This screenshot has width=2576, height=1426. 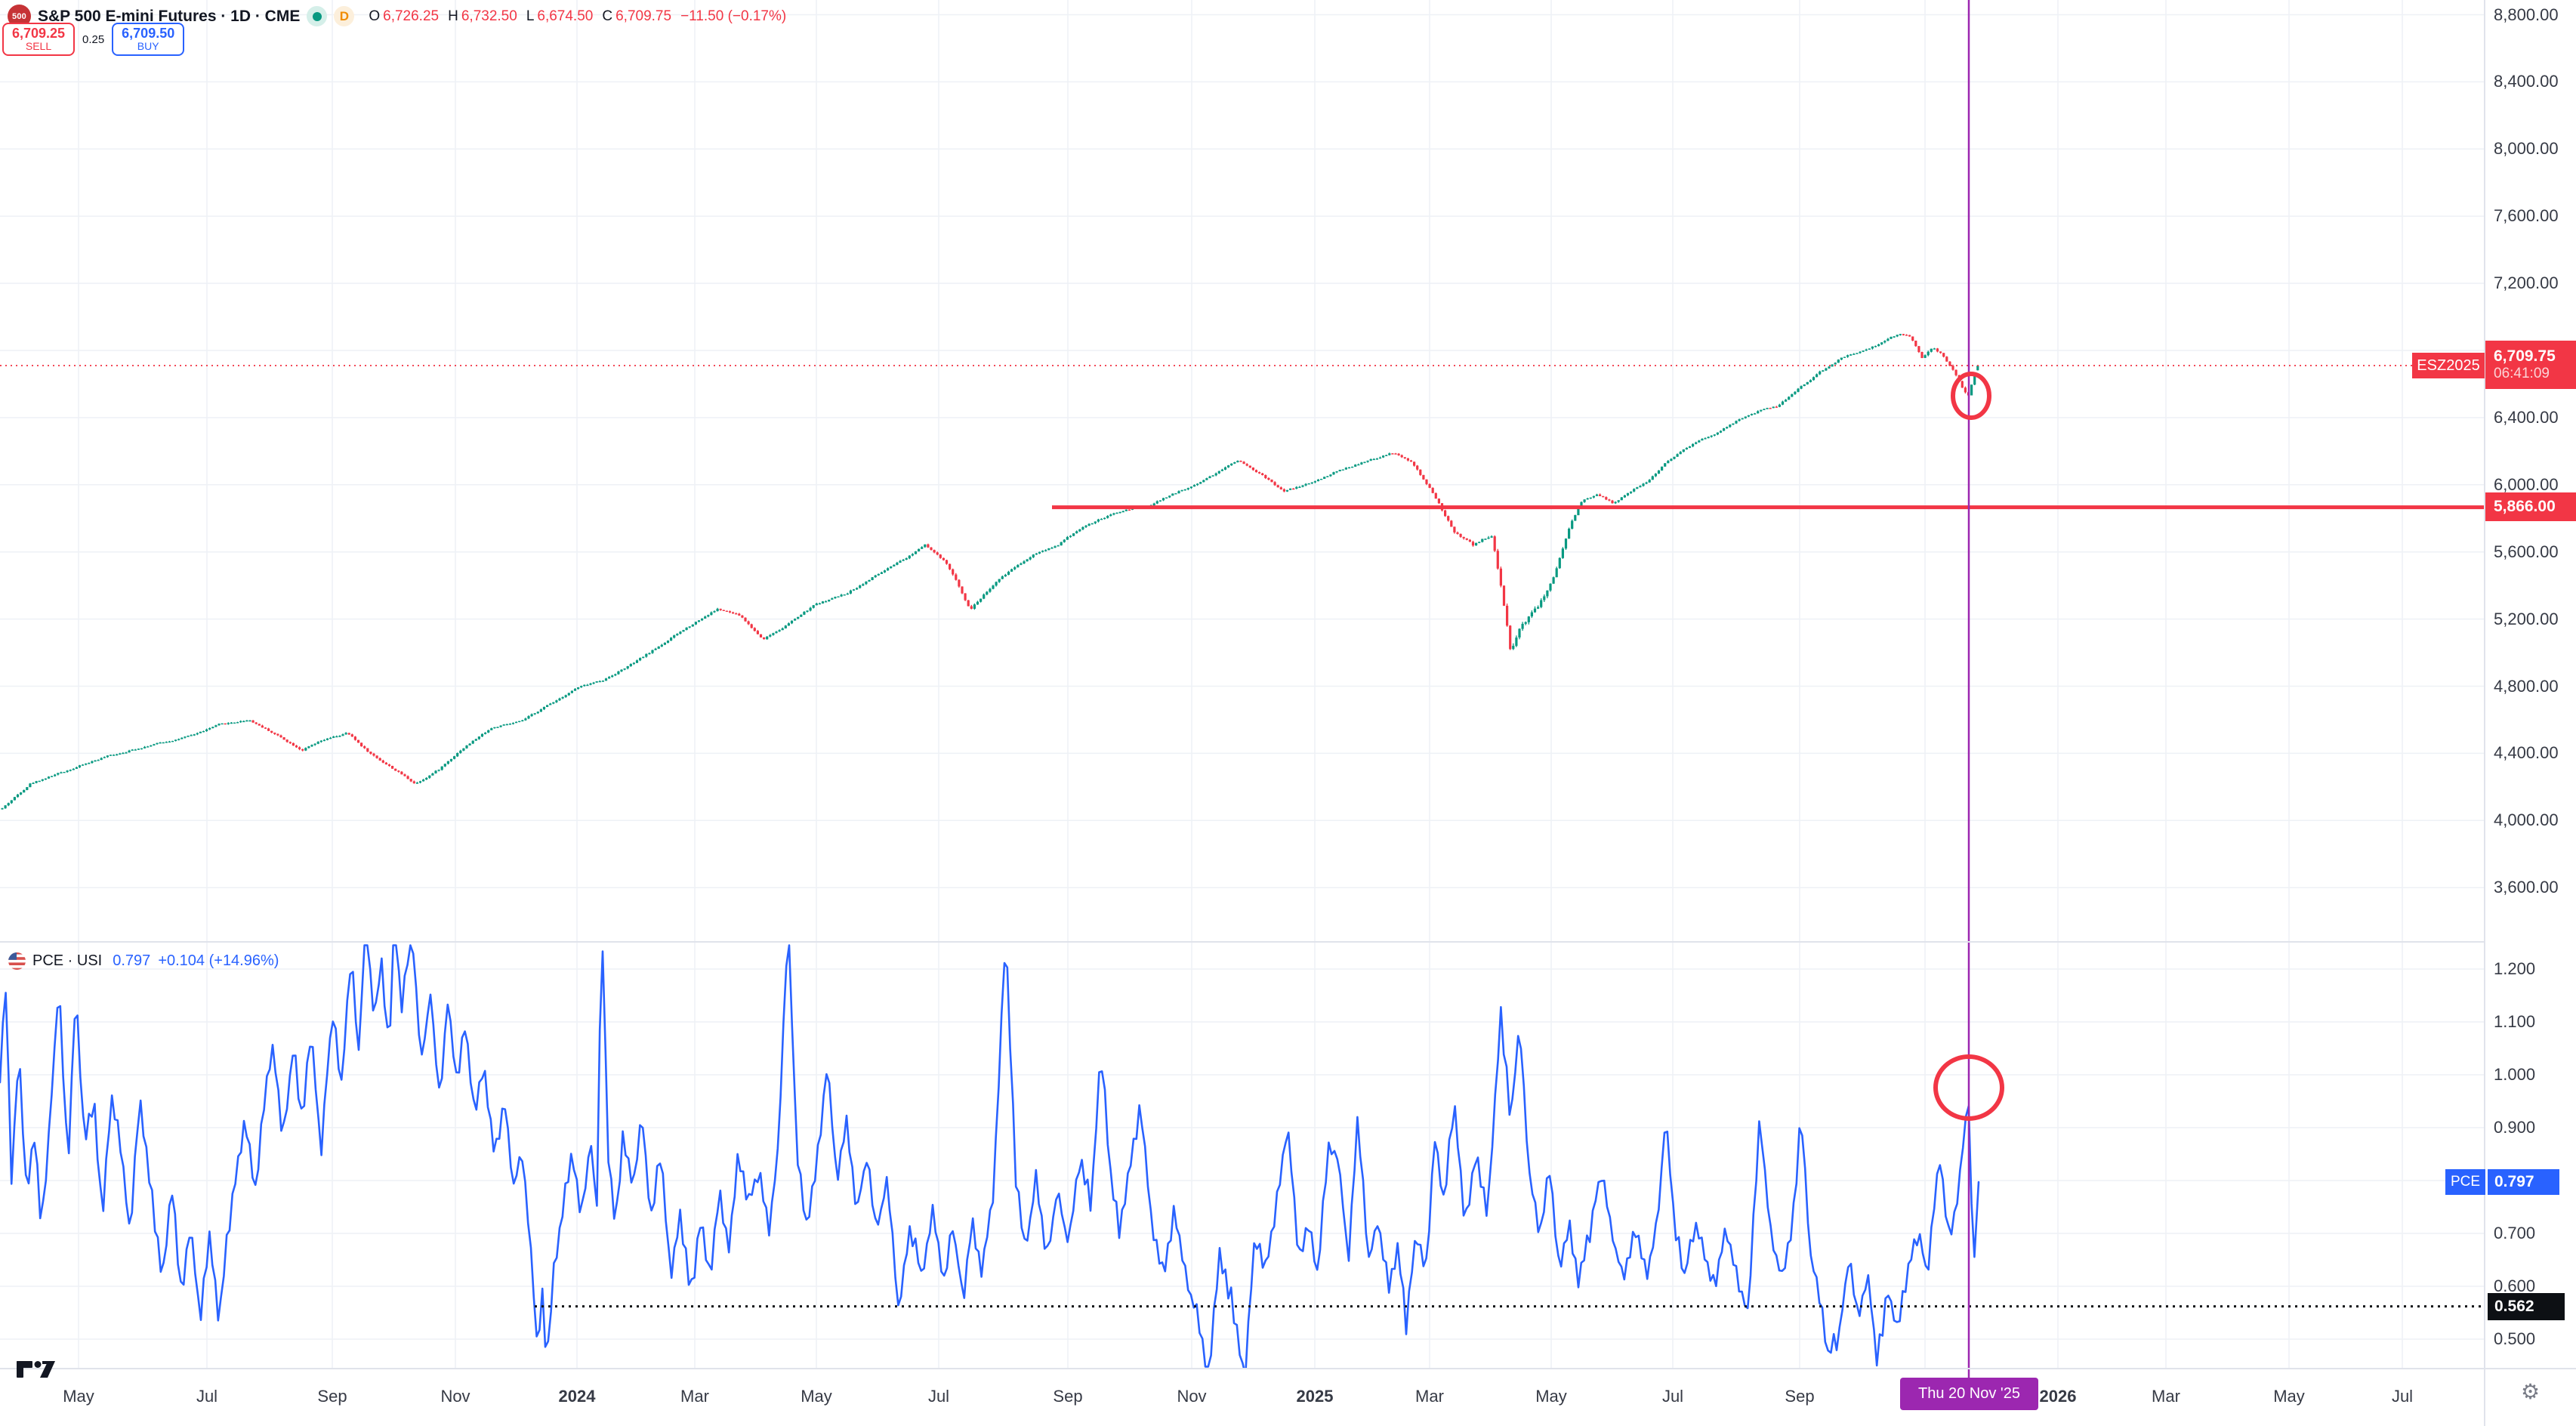 I want to click on sell-price: 6,709.25, so click(x=38, y=34).